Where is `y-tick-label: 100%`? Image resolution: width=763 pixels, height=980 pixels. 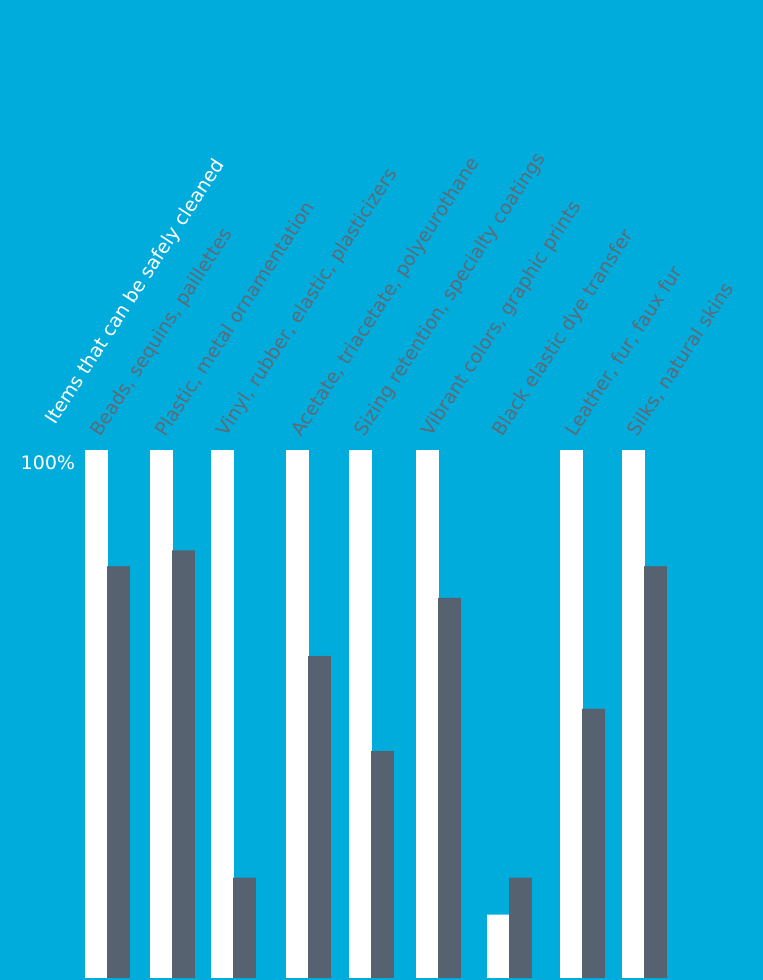 y-tick-label: 100% is located at coordinates (48, 463).